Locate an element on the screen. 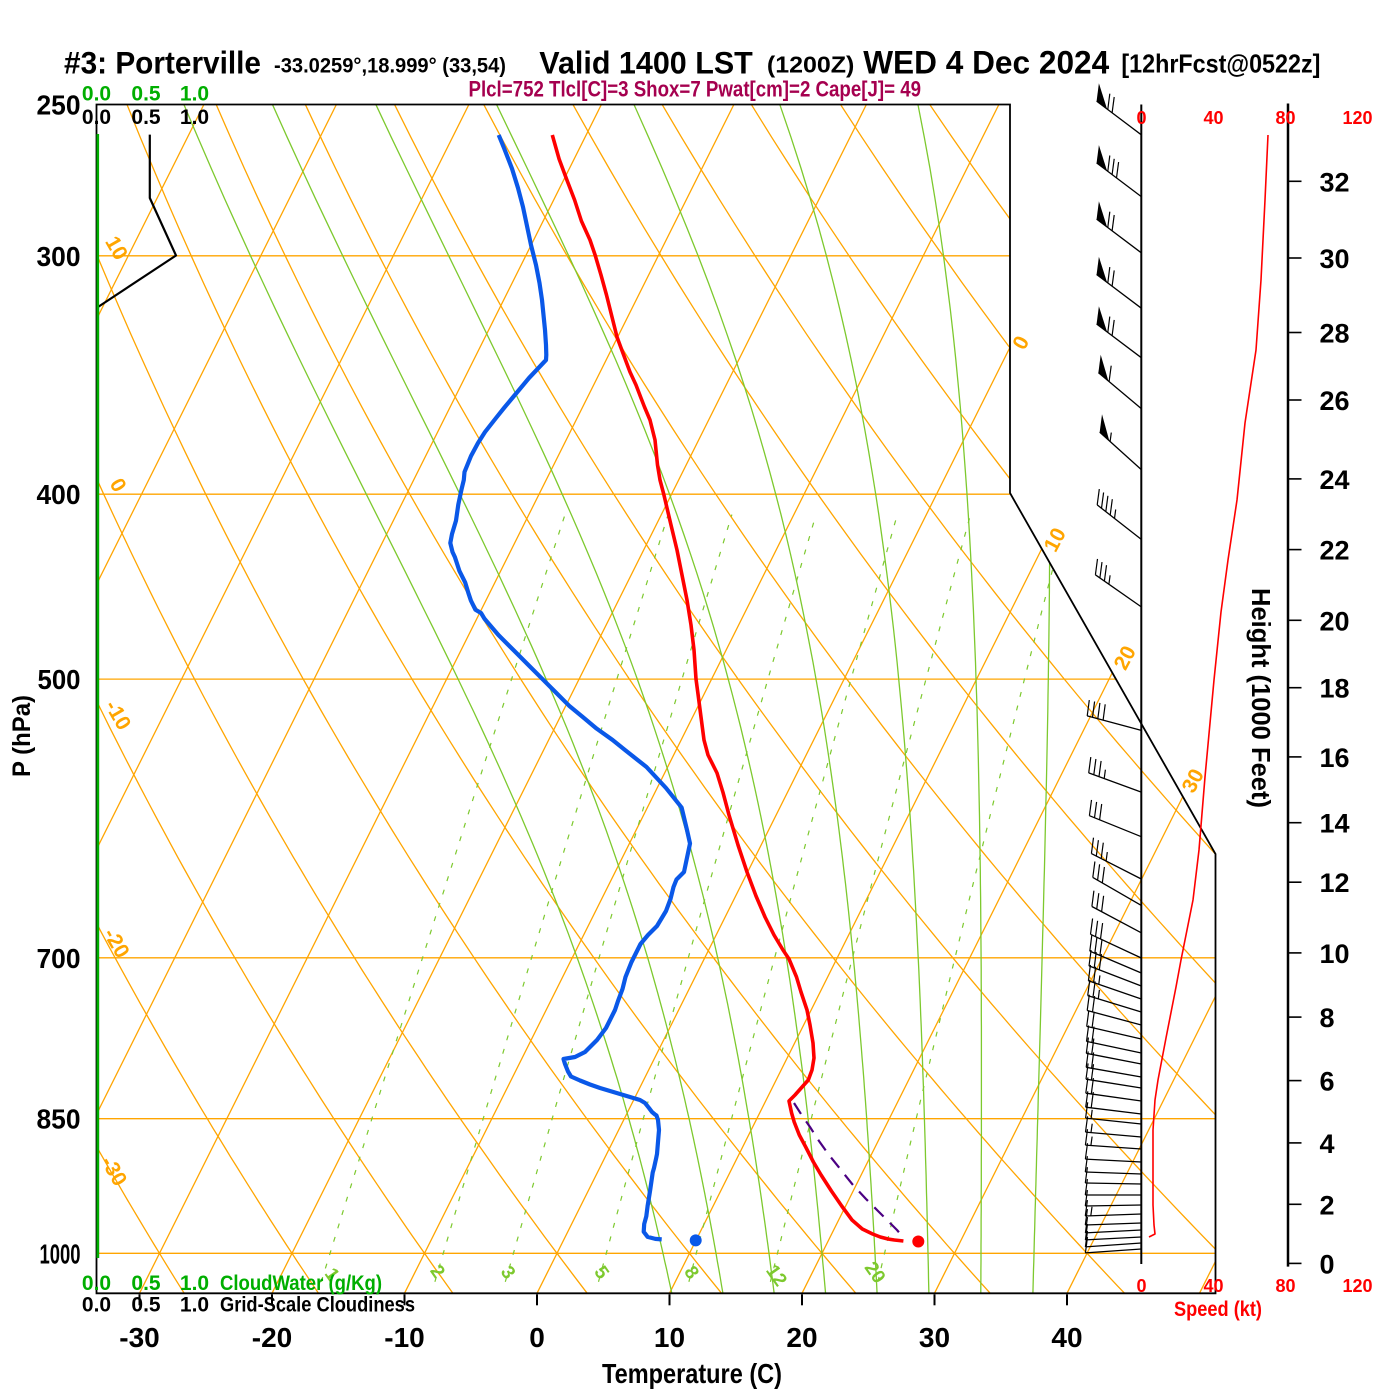 The image size is (1400, 1400). svg-text: [12hrFcst@0522z] is located at coordinates (1220, 64).